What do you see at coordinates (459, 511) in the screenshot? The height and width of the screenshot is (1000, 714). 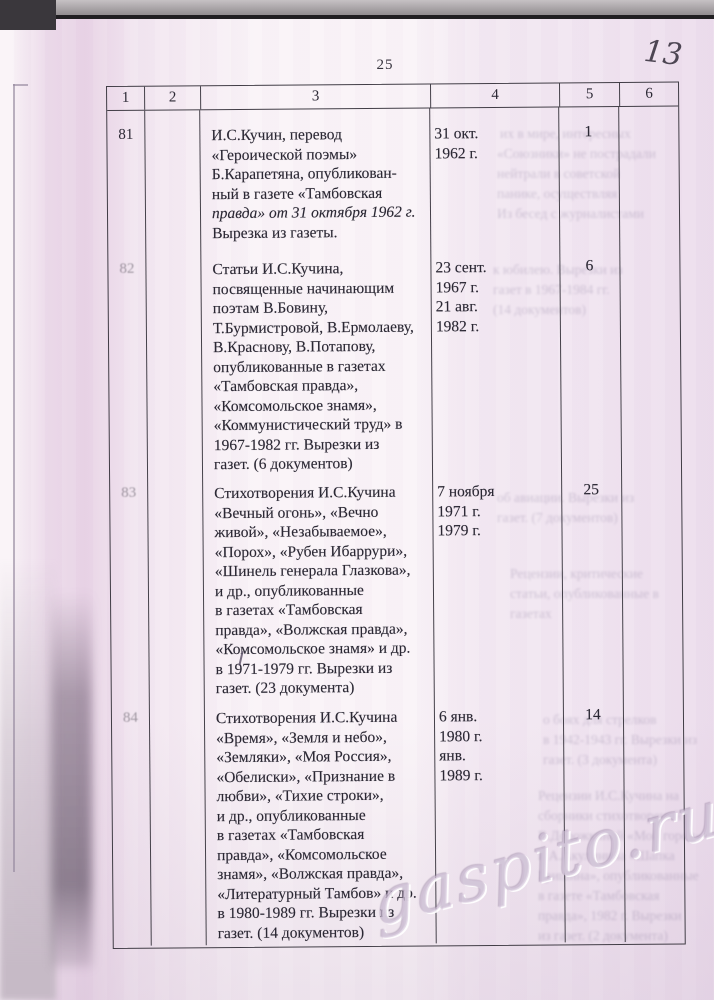 I see `date-line: 1971 г.` at bounding box center [459, 511].